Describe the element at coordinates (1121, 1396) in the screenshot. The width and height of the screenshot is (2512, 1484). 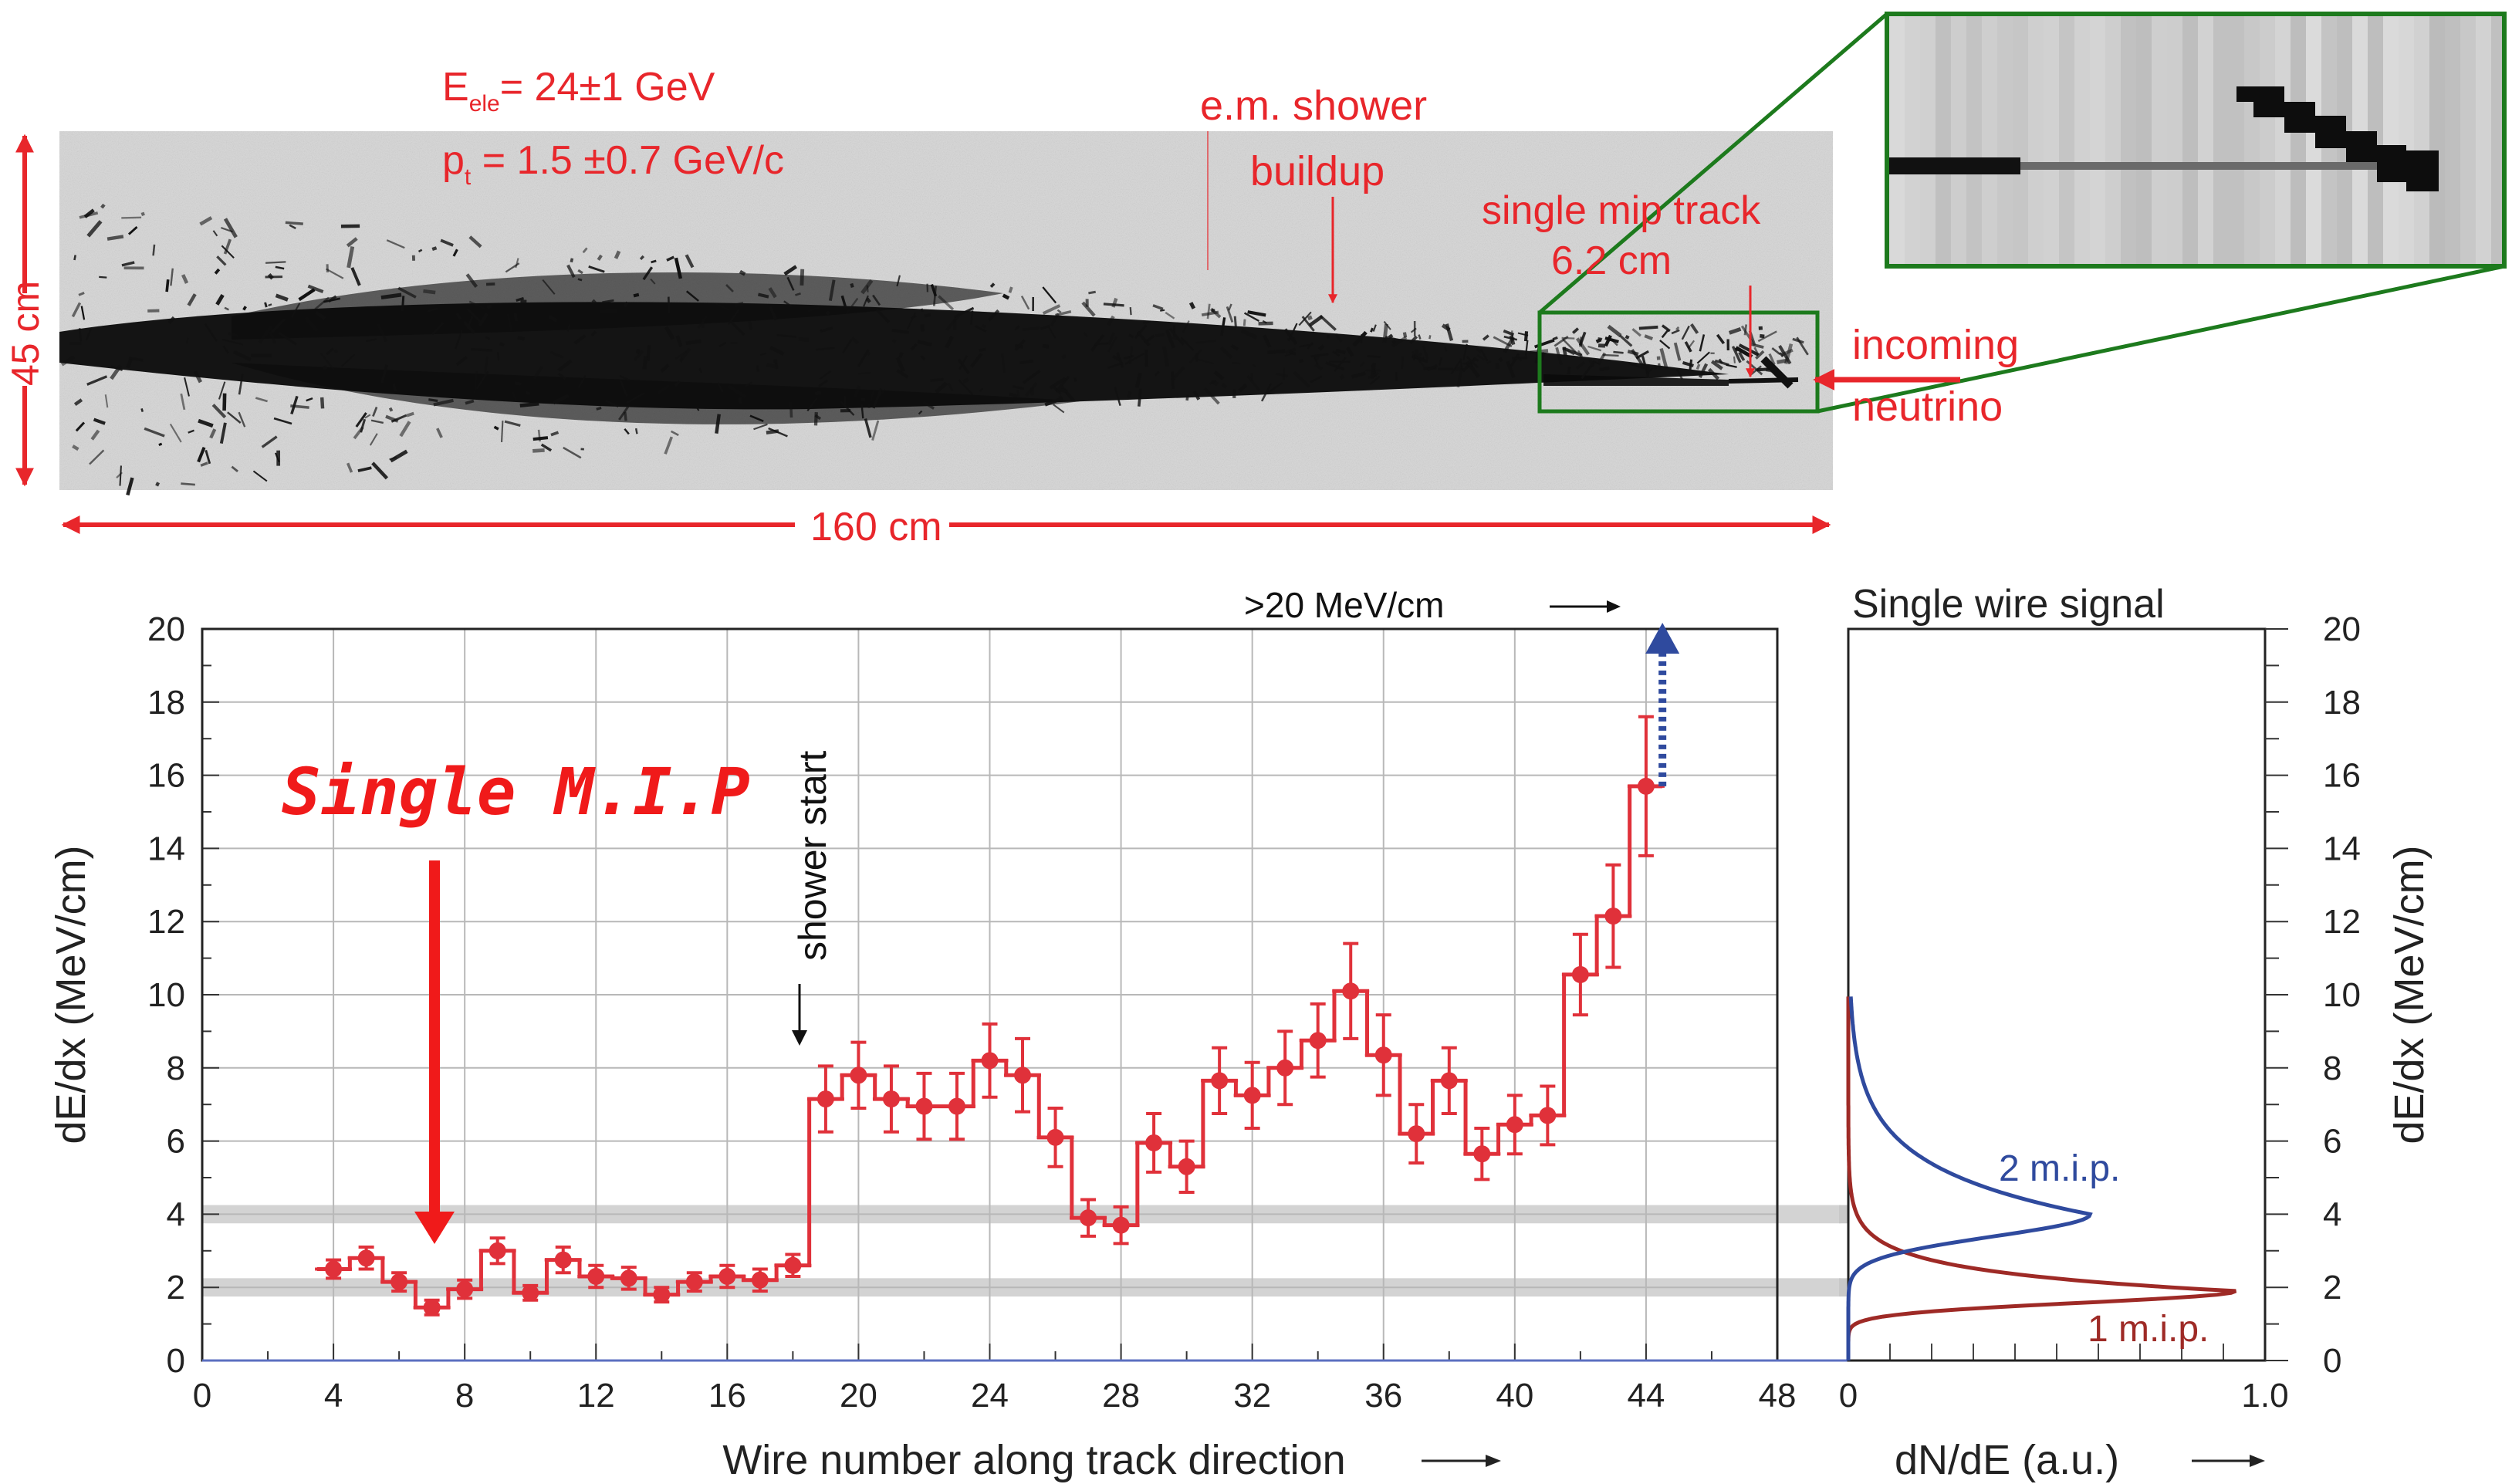
I see `x-tick-label: 28` at that location.